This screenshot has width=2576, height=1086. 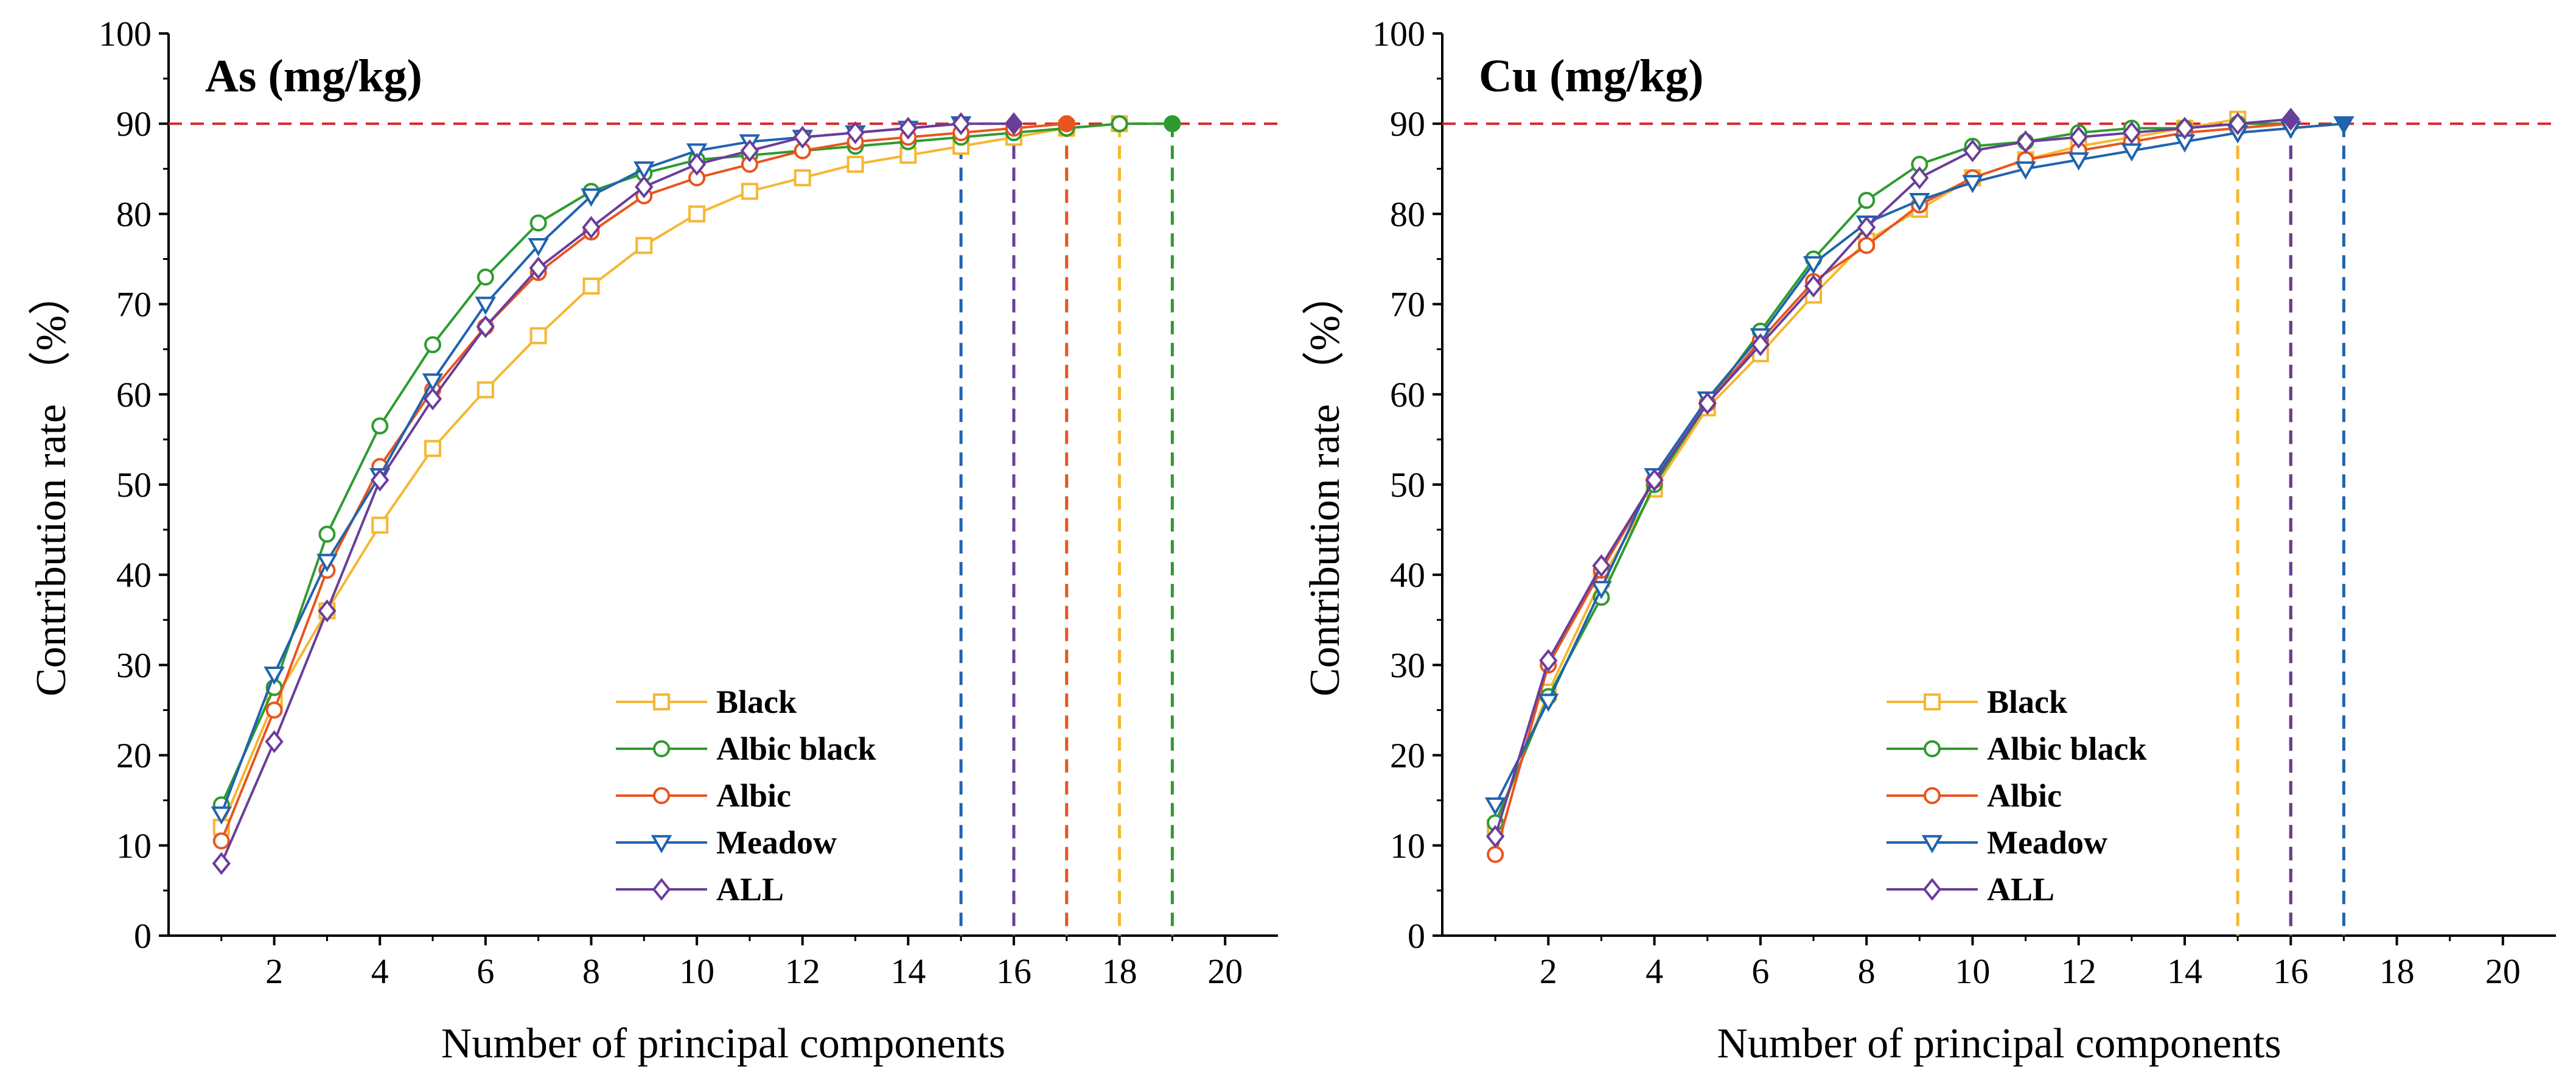 What do you see at coordinates (1407, 124) in the screenshot?
I see `y-tick-label: 90` at bounding box center [1407, 124].